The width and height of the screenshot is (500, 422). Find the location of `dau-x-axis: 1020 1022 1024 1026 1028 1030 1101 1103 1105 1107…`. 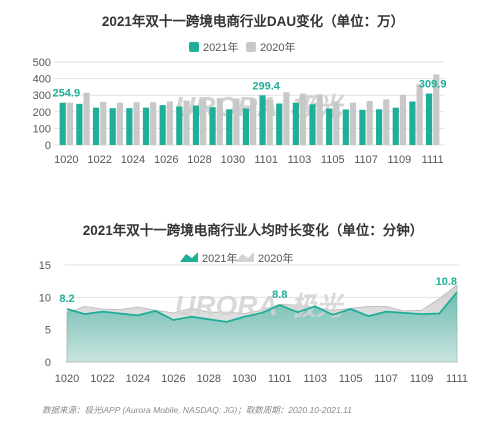

dau-x-axis: 1020 1022 1024 1026 1028 1030 1101 1103 1105 1107… is located at coordinates (249, 160).